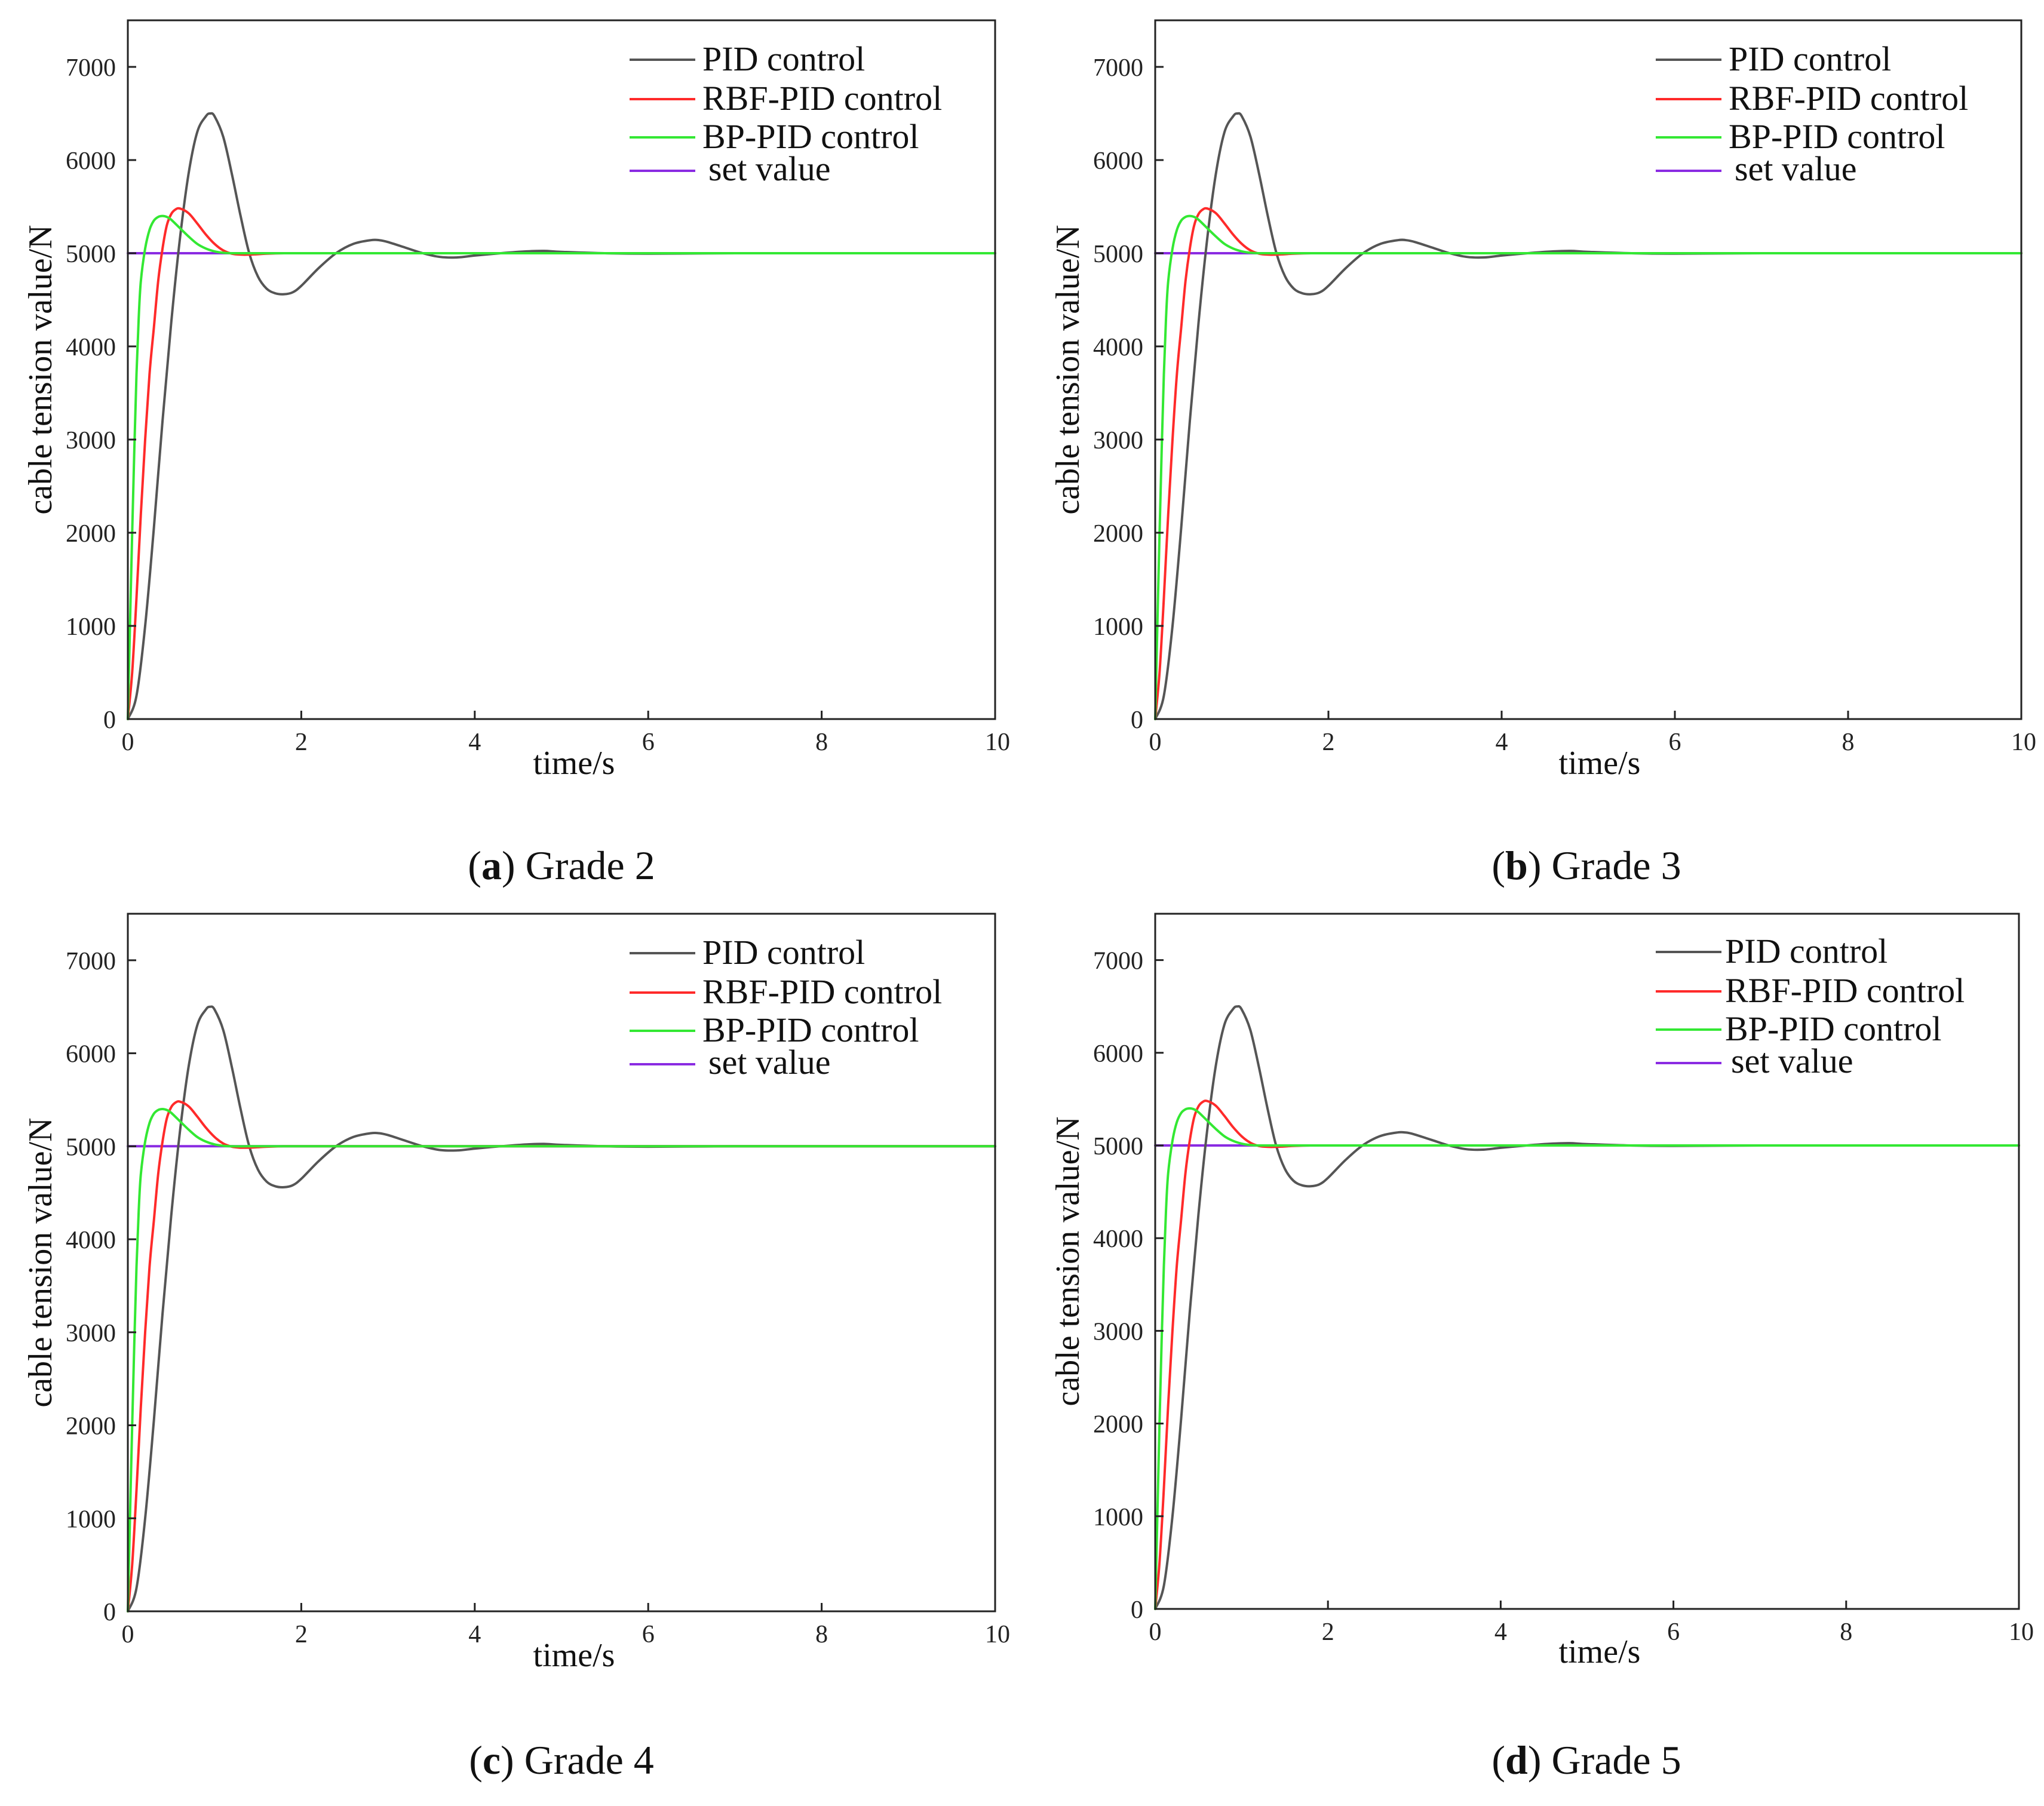 This screenshot has height=1806, width=2044. I want to click on caption-d: (d) Grade 5, so click(1586, 1760).